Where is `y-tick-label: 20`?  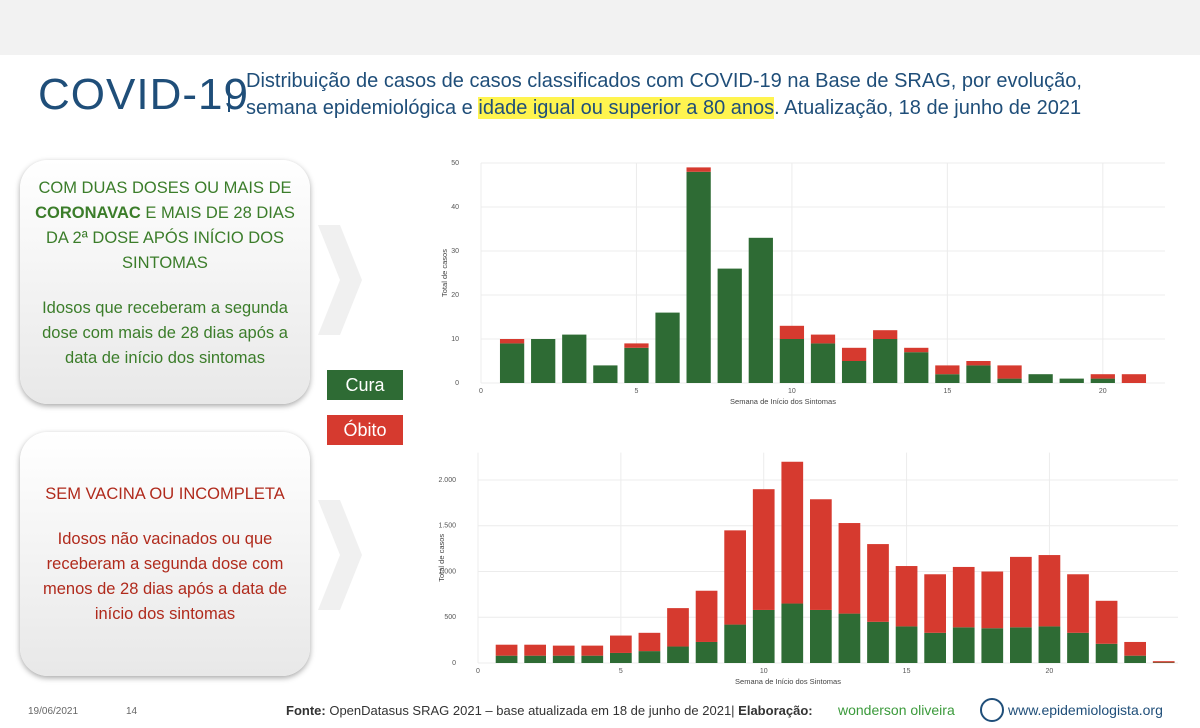 y-tick-label: 20 is located at coordinates (455, 295).